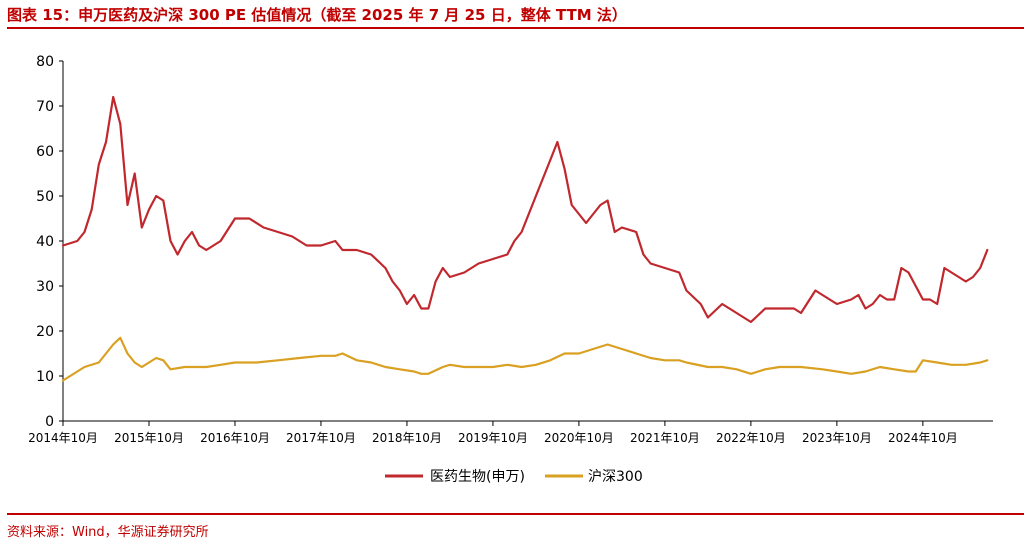 Image resolution: width=1031 pixels, height=546 pixels. Describe the element at coordinates (923, 438) in the screenshot. I see `x-tick-label: 2024年10月` at that location.